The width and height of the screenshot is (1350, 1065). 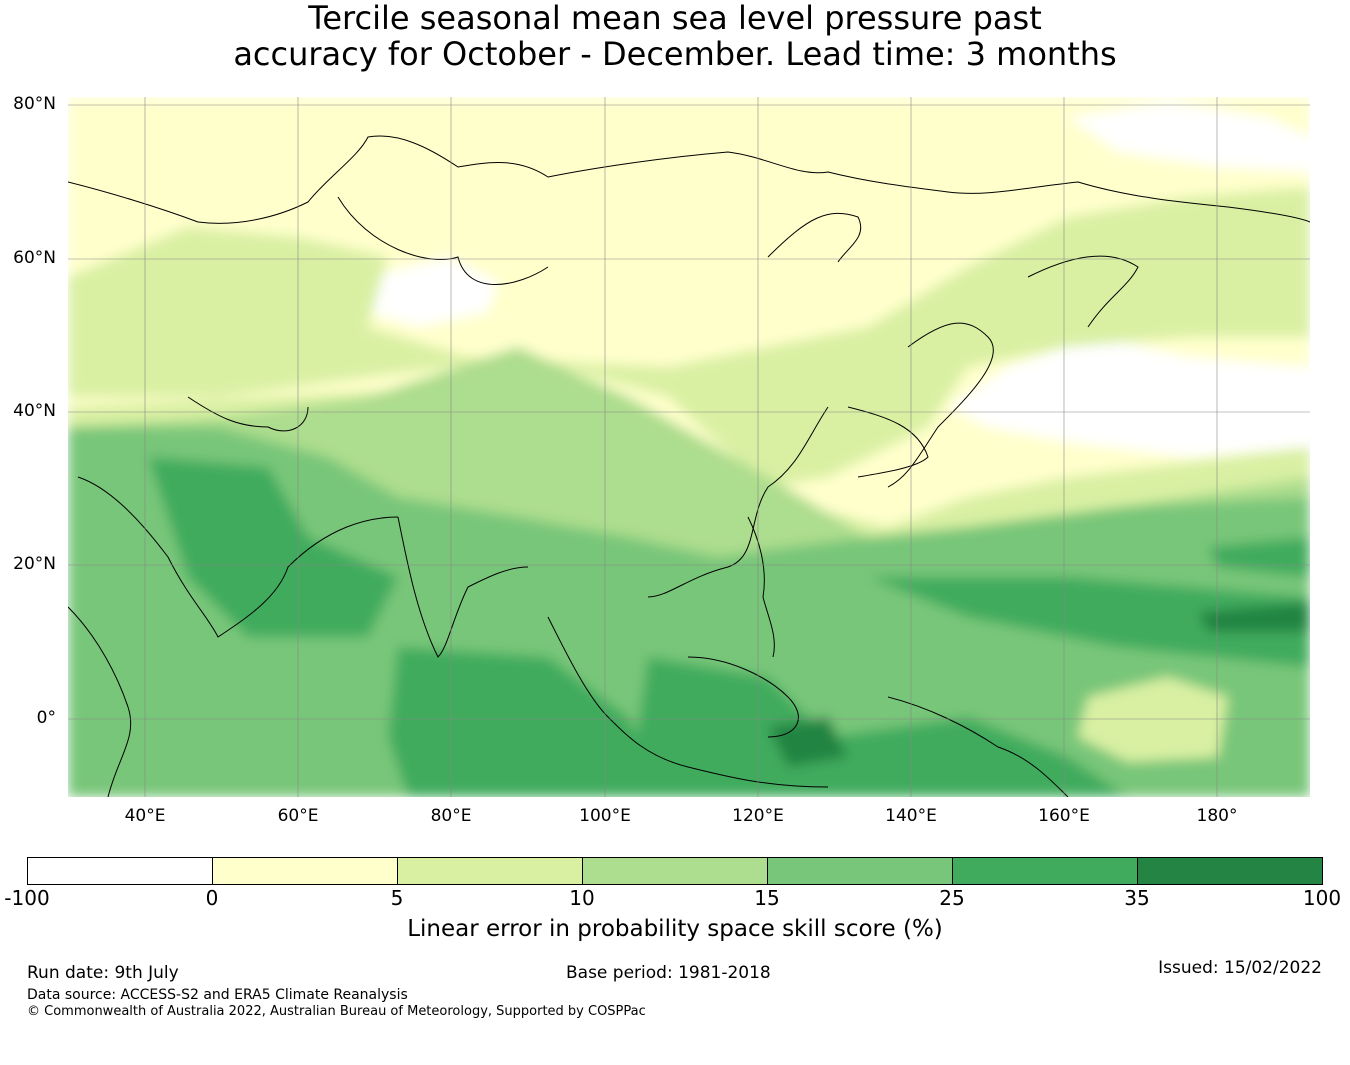 I want to click on coastline-yamal, so click(x=443, y=240).